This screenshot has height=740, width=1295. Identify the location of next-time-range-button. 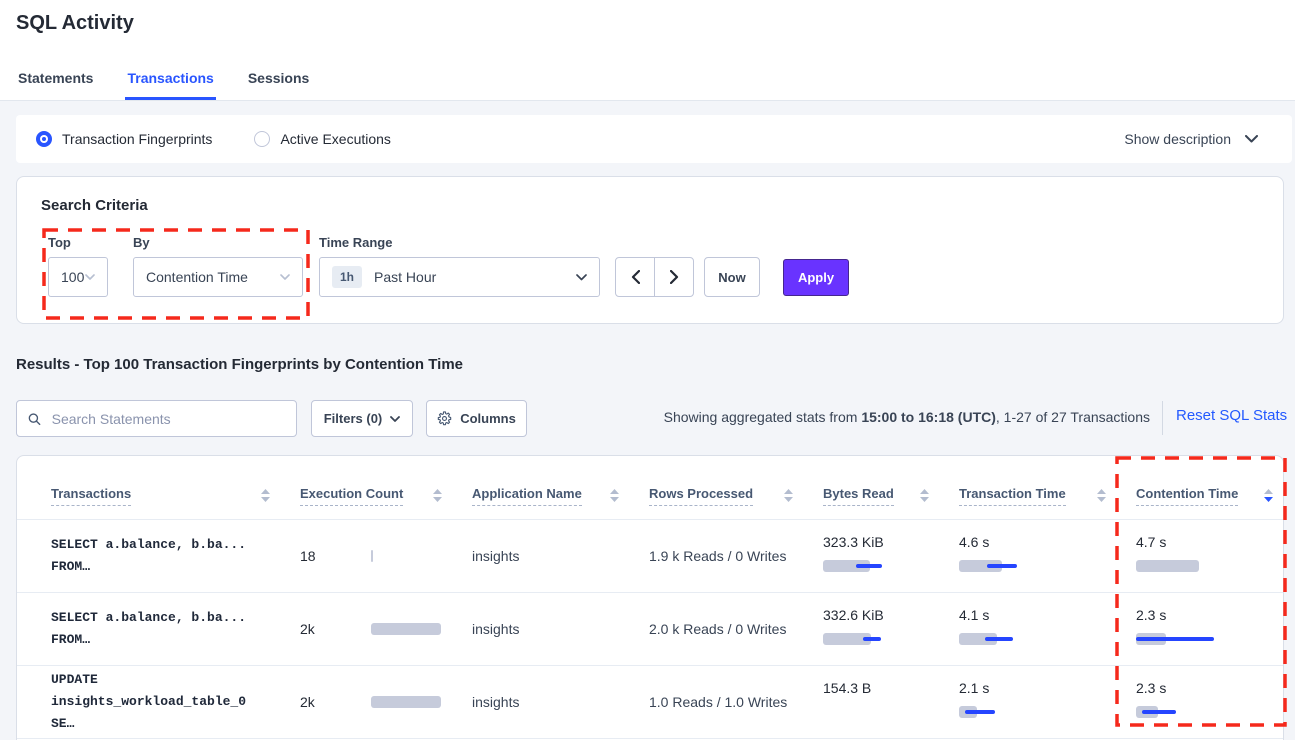
(674, 277).